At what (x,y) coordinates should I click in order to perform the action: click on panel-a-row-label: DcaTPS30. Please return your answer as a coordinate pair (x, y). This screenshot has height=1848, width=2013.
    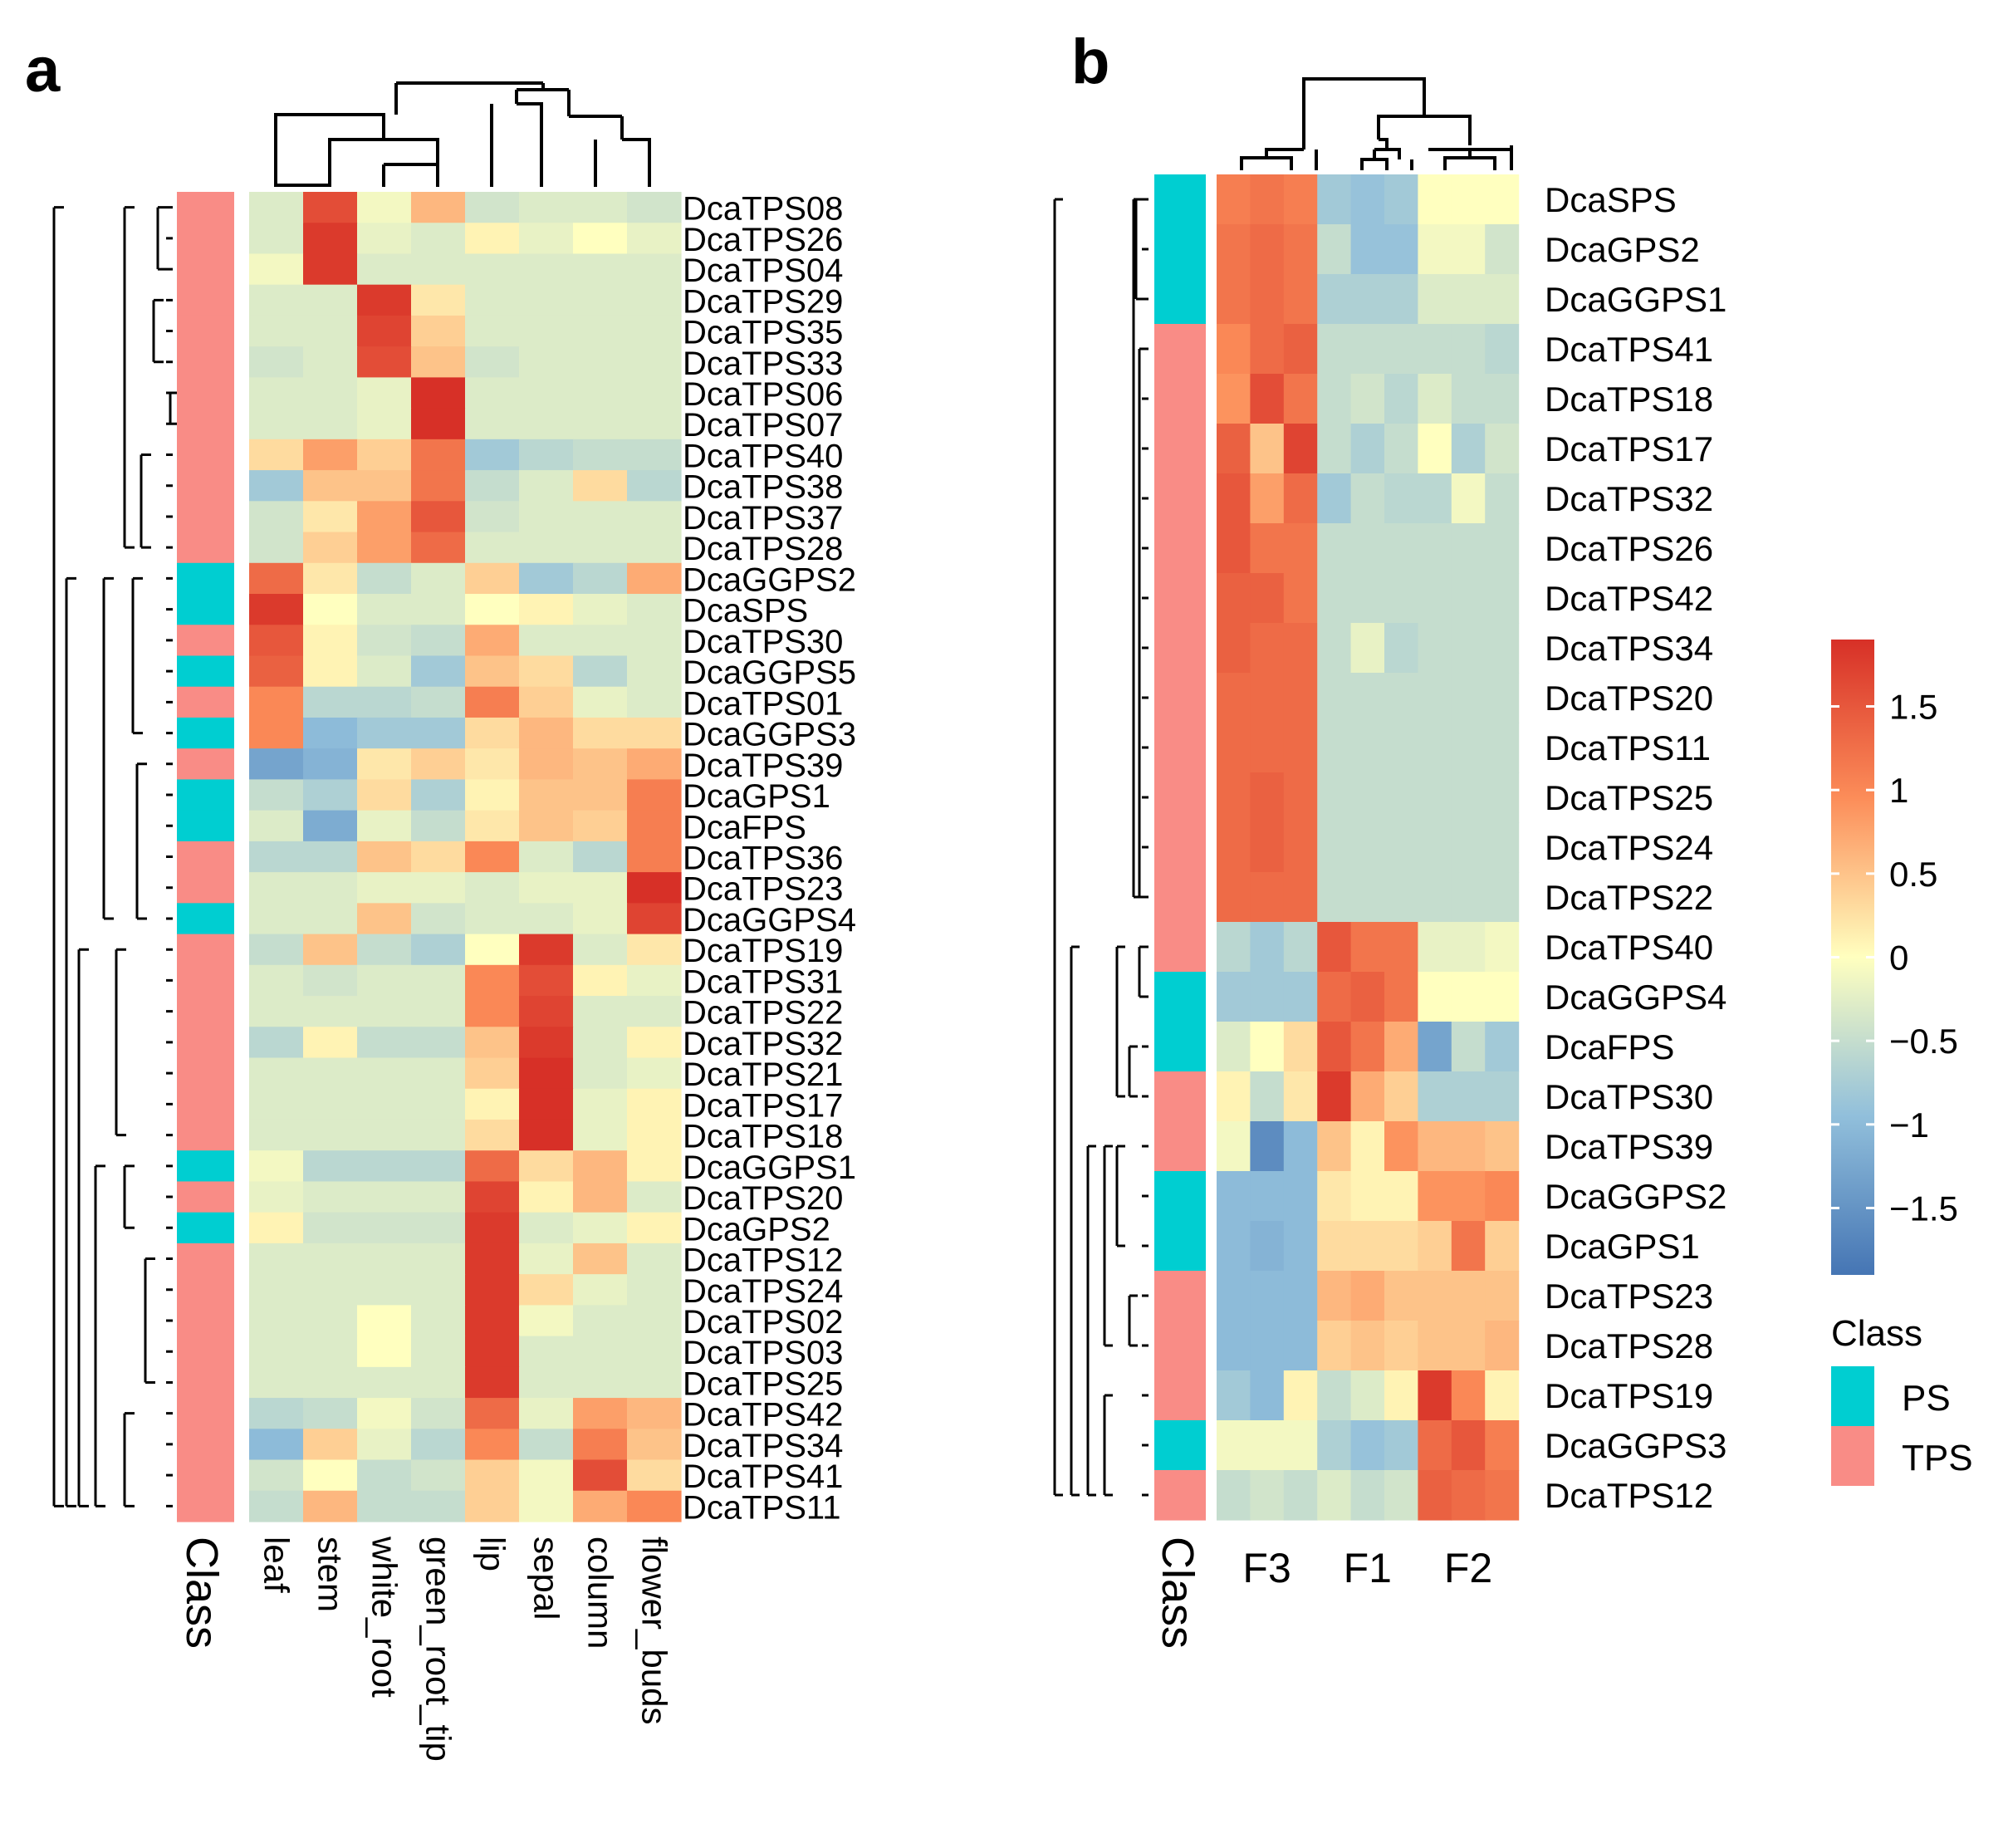
    Looking at the image, I should click on (763, 642).